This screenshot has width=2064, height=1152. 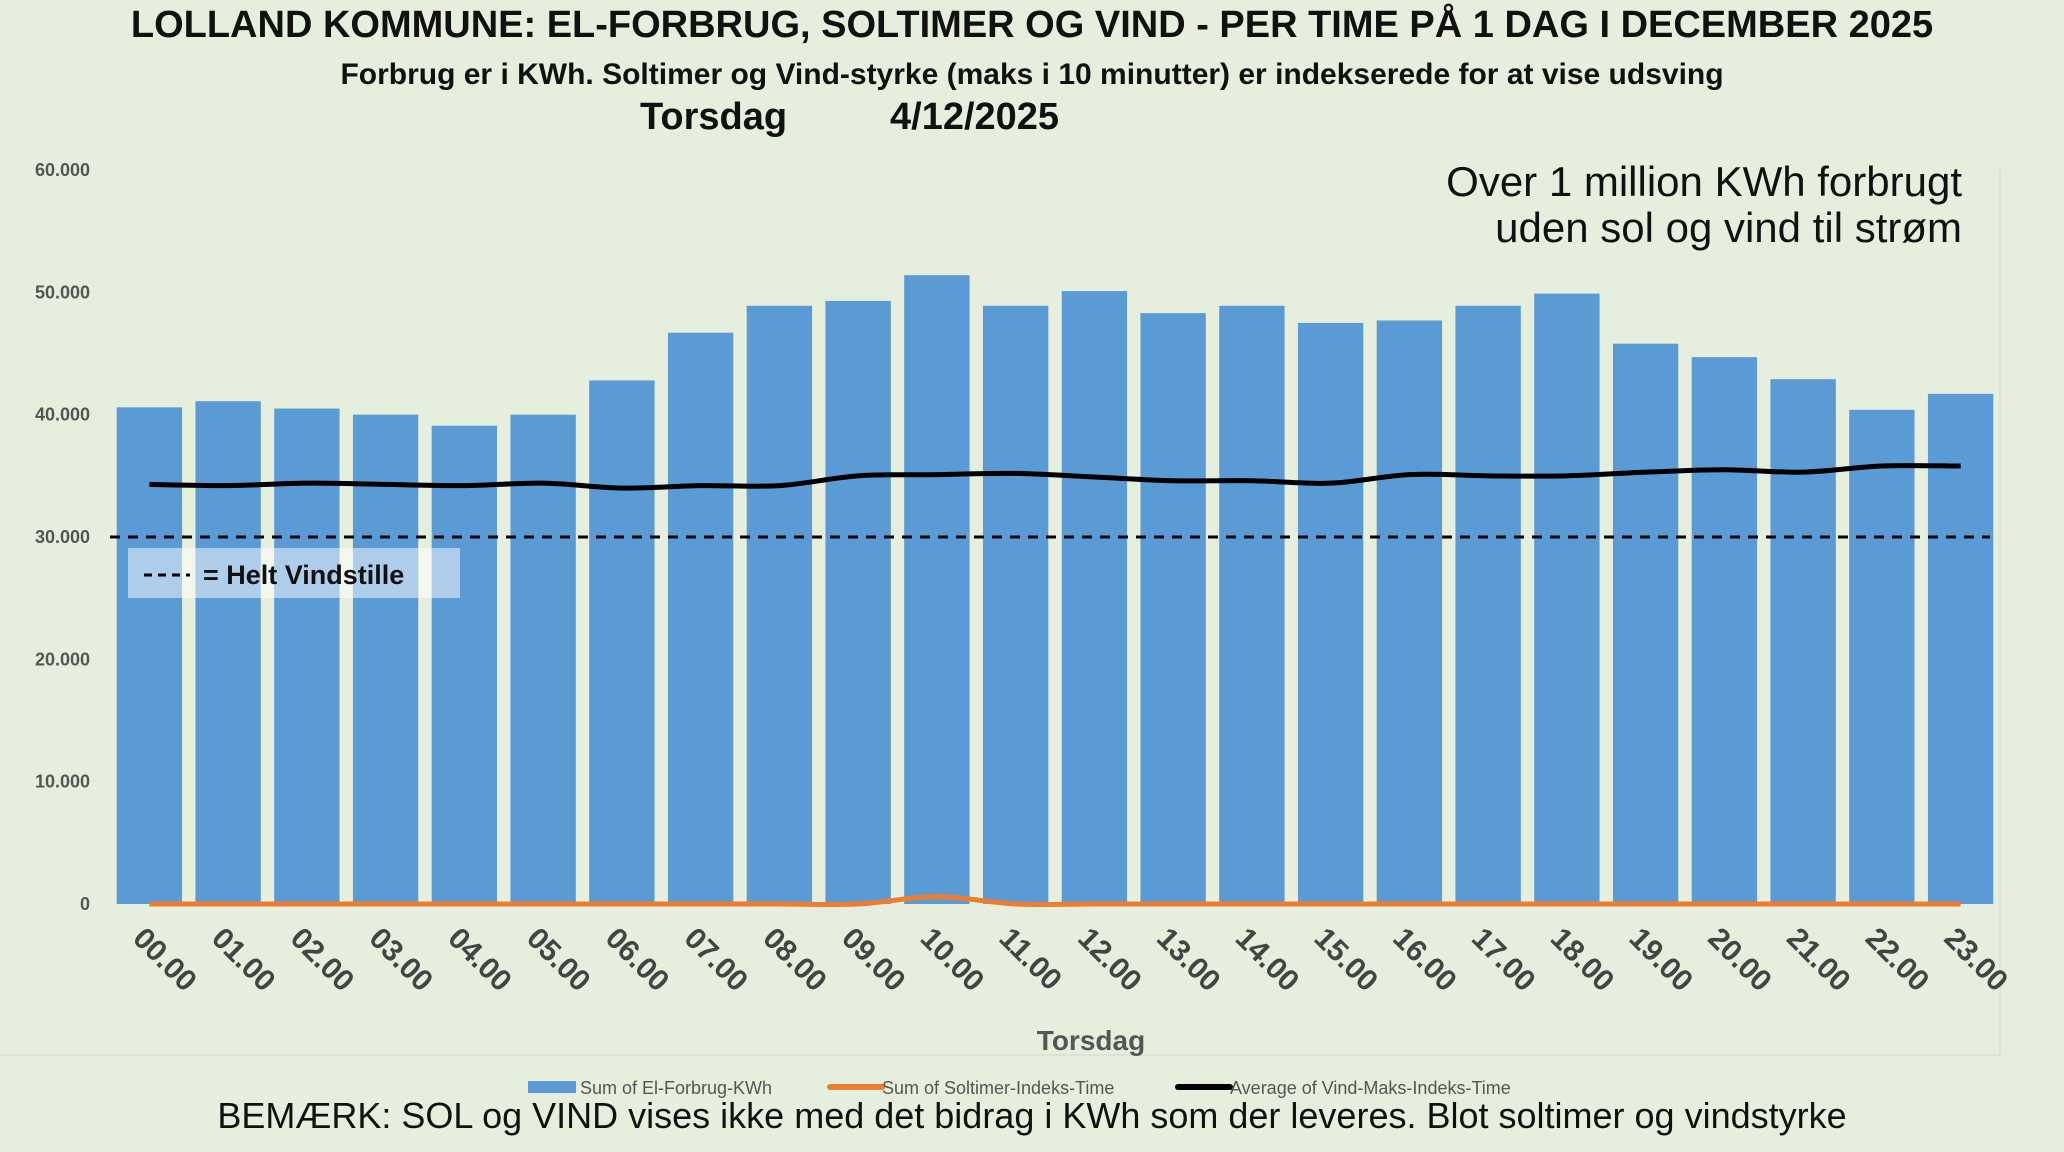 What do you see at coordinates (1424, 960) in the screenshot?
I see `x-tick-label: 16.00` at bounding box center [1424, 960].